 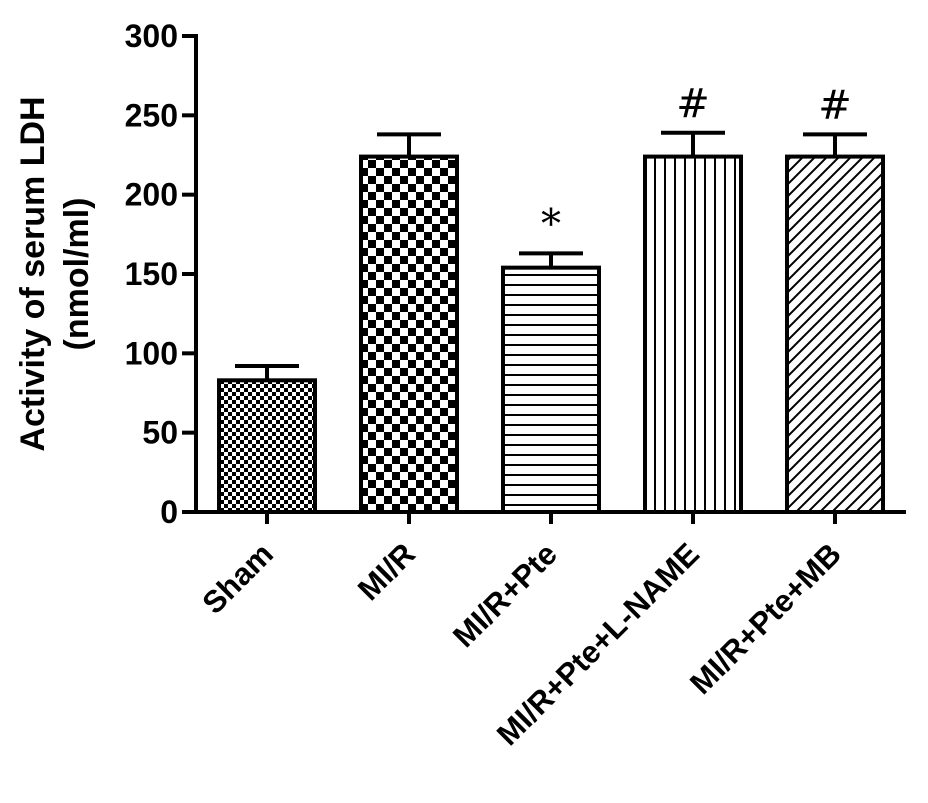 I want to click on significance-marks-group: * # #, so click(x=696, y=164).